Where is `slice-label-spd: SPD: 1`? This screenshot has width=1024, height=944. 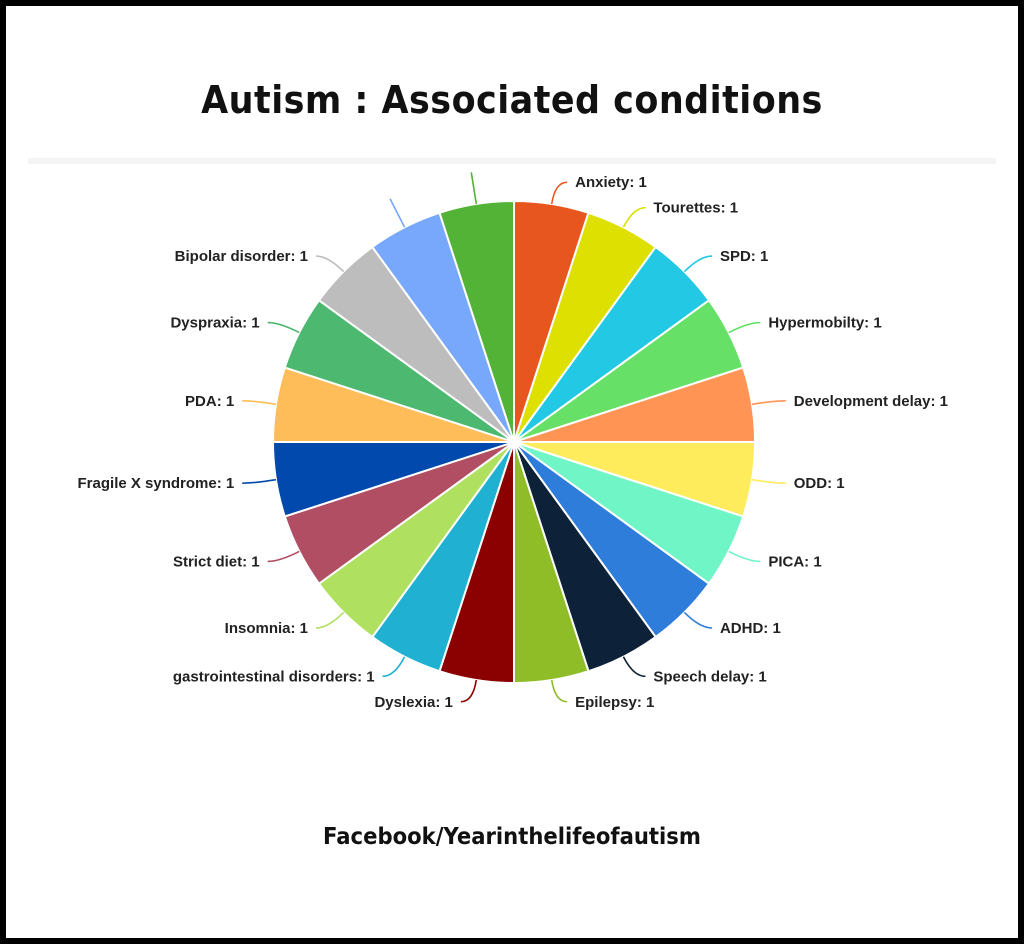
slice-label-spd: SPD: 1 is located at coordinates (744, 256).